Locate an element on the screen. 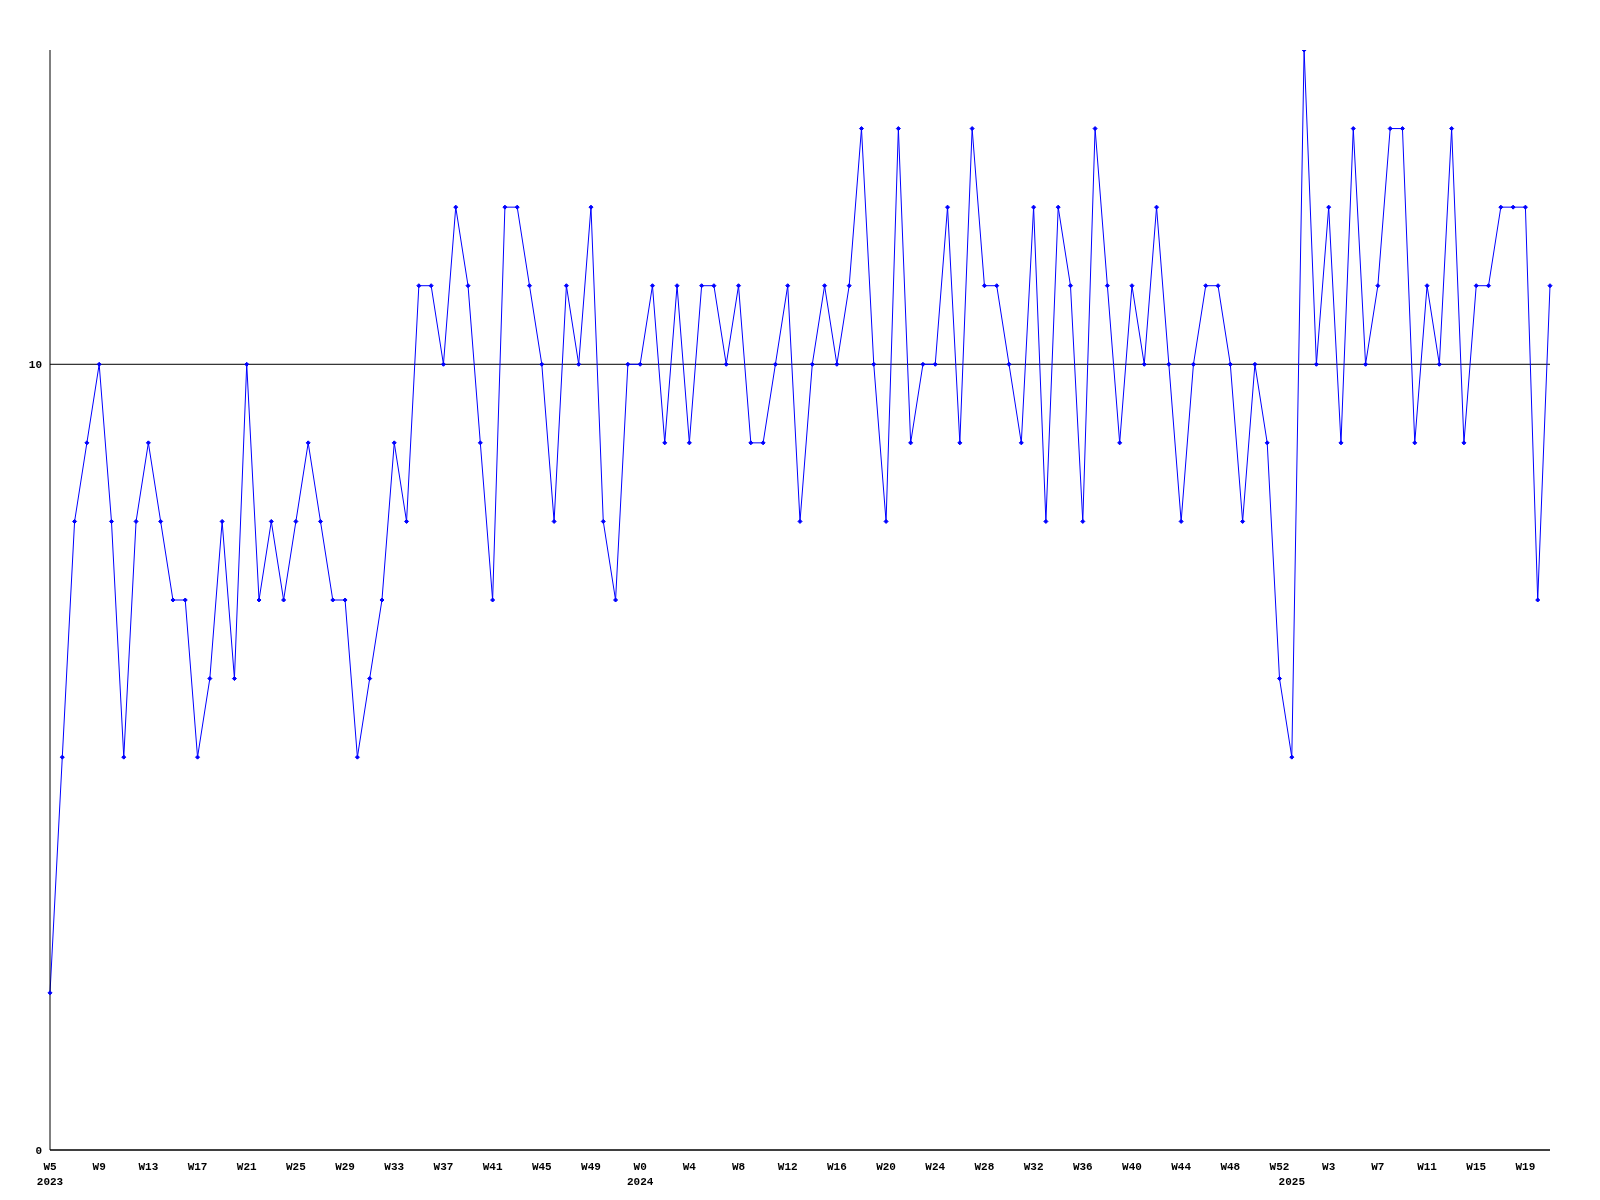 This screenshot has height=1200, width=1600. x-tick-label: W29 is located at coordinates (345, 1167).